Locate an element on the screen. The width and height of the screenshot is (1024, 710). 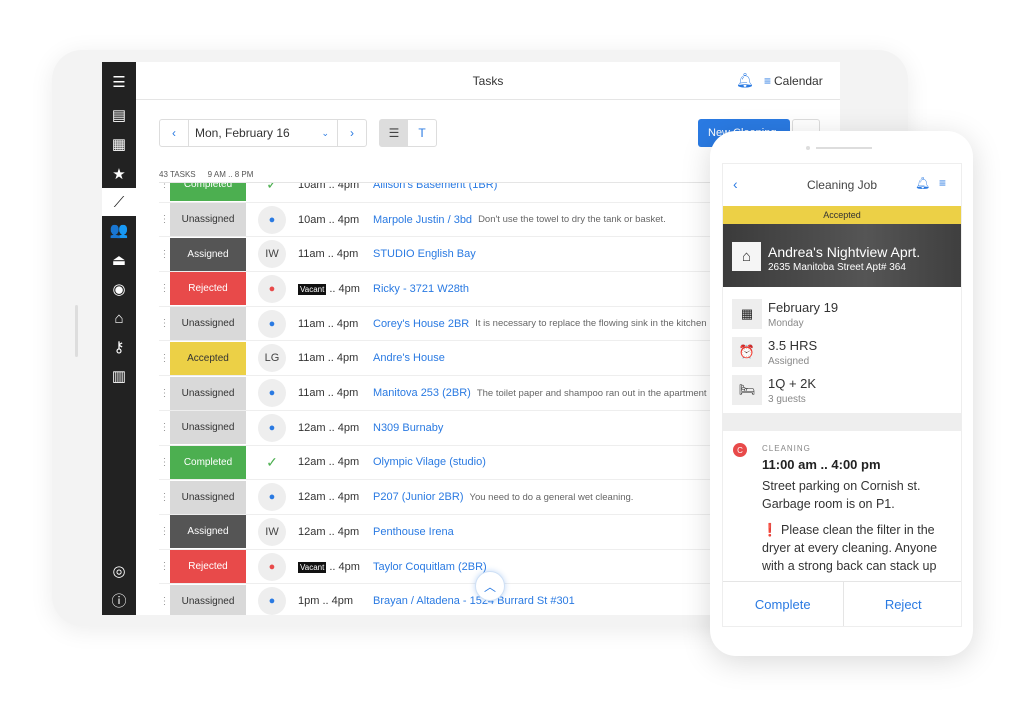
list-view-button: ☰ is located at coordinates (394, 133).